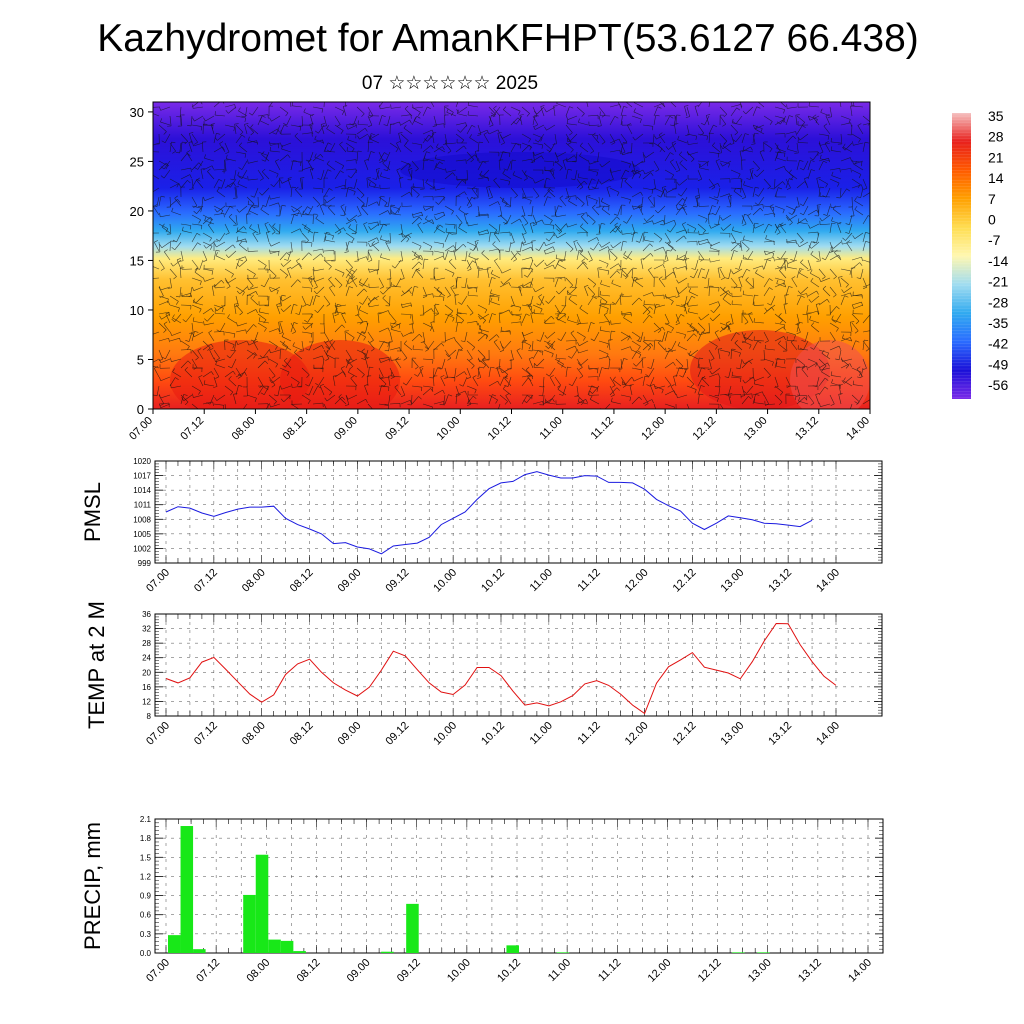 Image resolution: width=1024 pixels, height=1024 pixels. Describe the element at coordinates (244, 429) in the screenshot. I see `x-tick-label: 08.00` at that location.